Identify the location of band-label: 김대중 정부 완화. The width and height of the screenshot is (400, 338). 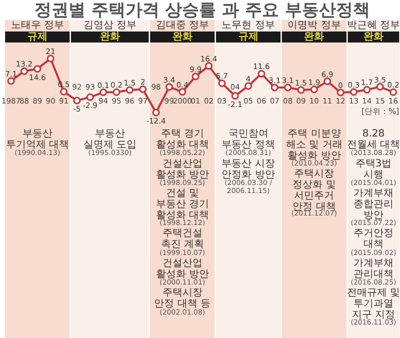
(182, 31).